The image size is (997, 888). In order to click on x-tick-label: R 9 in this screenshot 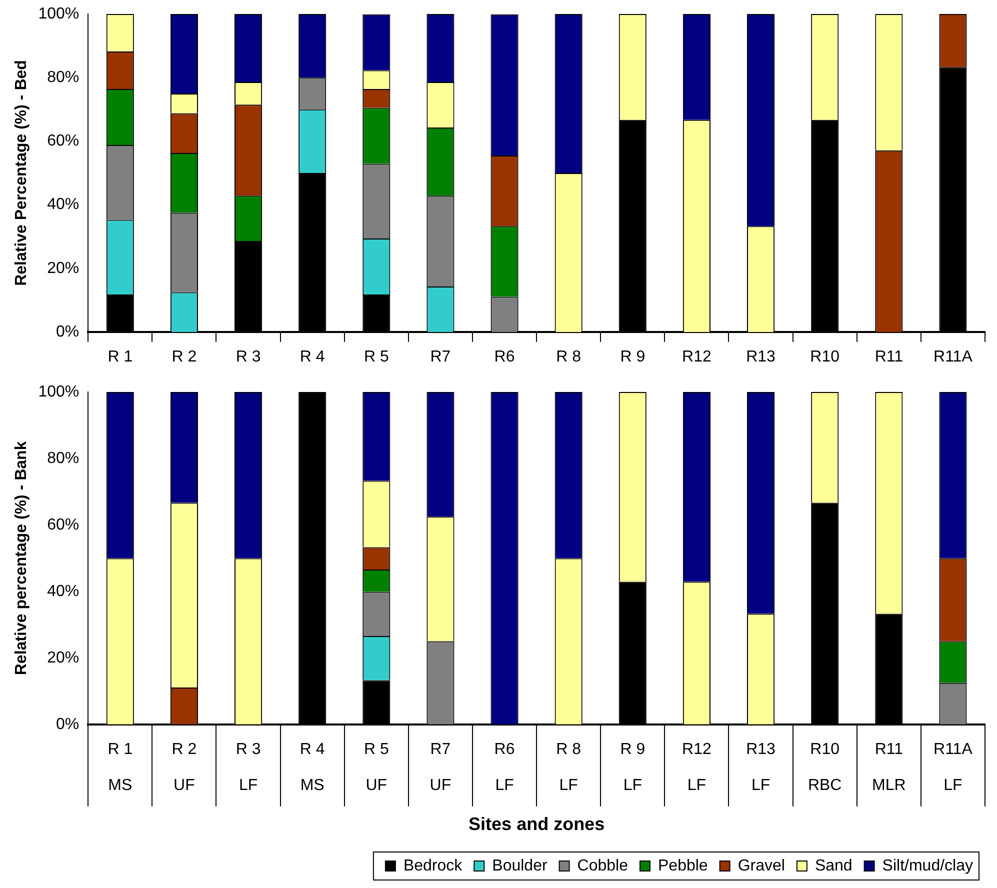, I will do `click(633, 357)`.